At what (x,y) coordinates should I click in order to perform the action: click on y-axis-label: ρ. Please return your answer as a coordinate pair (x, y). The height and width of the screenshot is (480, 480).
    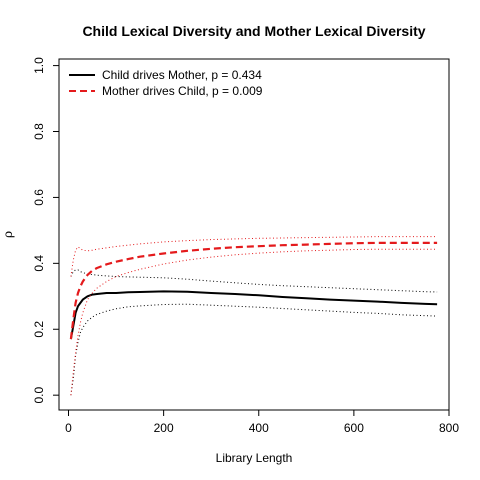
    Looking at the image, I should click on (8, 234).